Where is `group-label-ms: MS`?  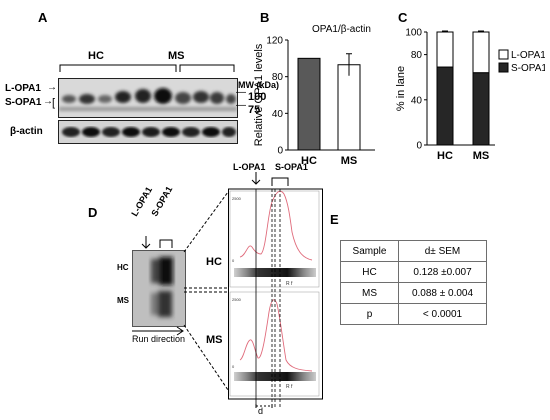 group-label-ms: MS is located at coordinates (176, 56).